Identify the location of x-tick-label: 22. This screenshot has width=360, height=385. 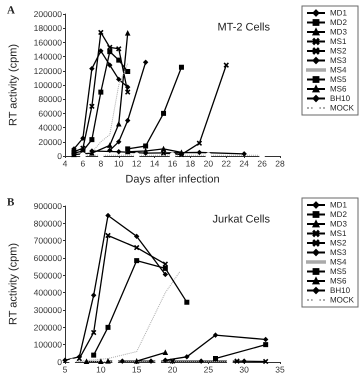
(227, 163).